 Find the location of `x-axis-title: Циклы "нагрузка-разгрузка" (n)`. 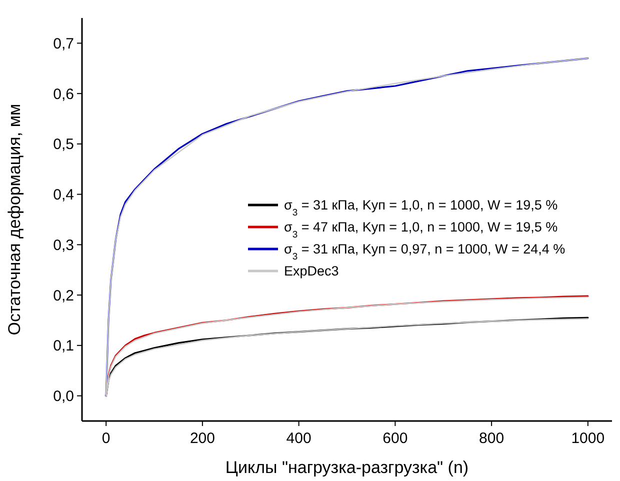

x-axis-title: Циклы "нагрузка-разгрузка" (n) is located at coordinates (347, 467).